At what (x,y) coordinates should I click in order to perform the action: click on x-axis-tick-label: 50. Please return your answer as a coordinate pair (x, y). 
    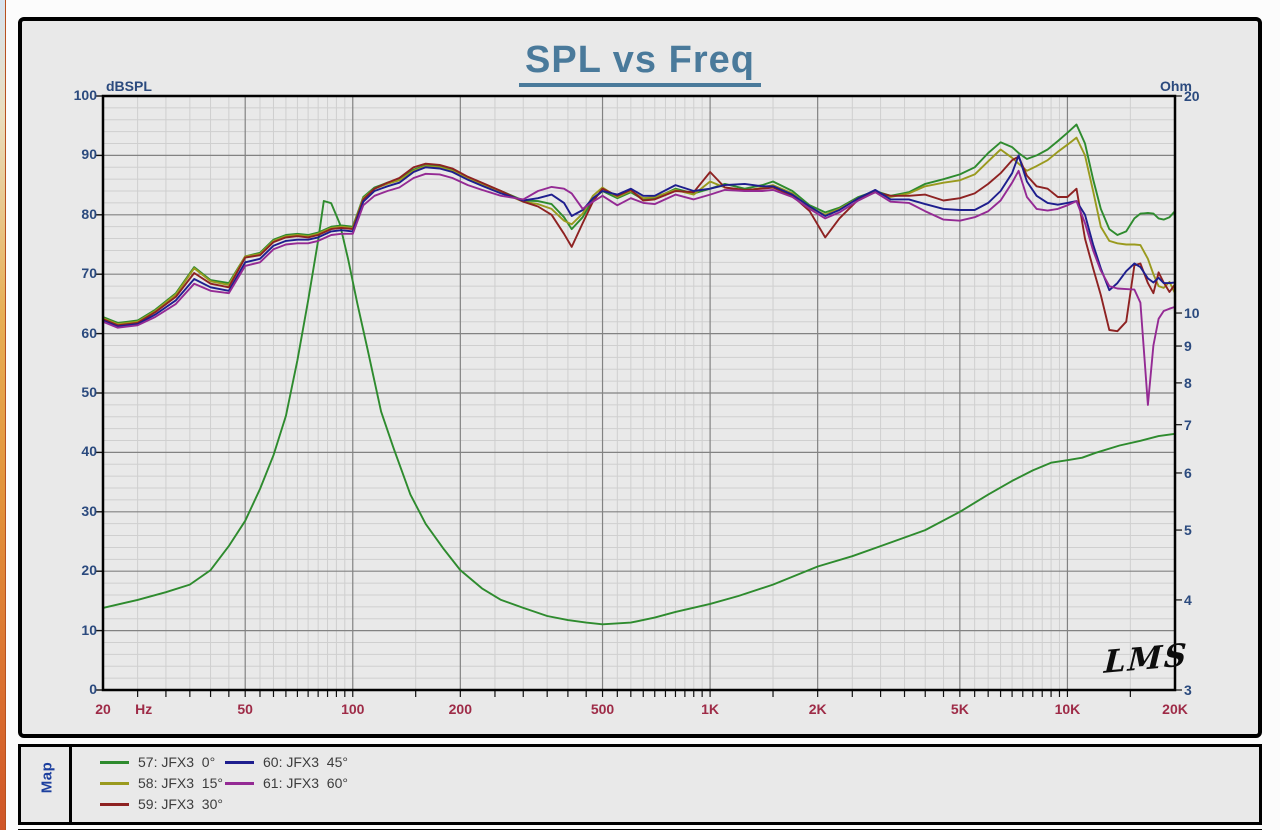
    Looking at the image, I should click on (245, 709).